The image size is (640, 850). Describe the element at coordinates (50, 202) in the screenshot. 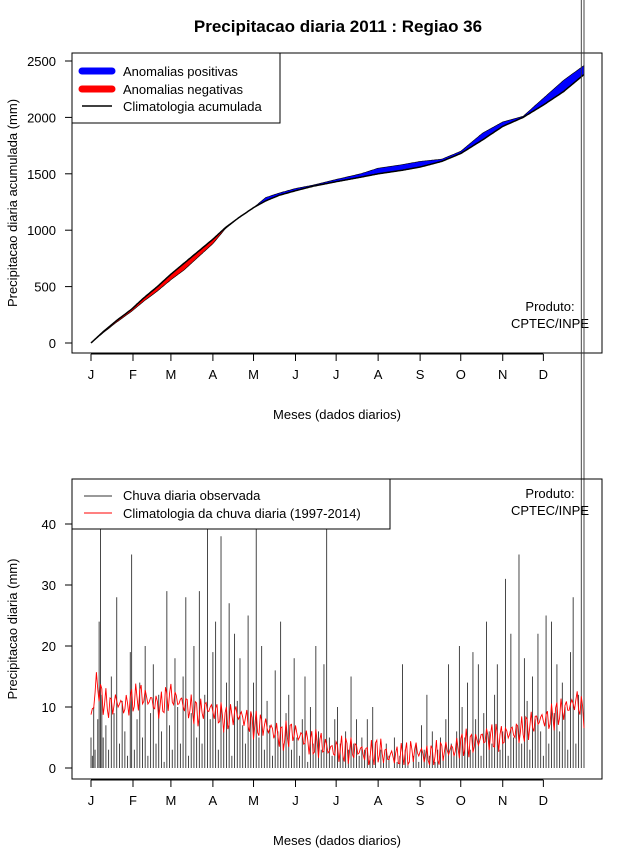

I see `y-axis: 0 500 1000 1500 2000 2500` at that location.